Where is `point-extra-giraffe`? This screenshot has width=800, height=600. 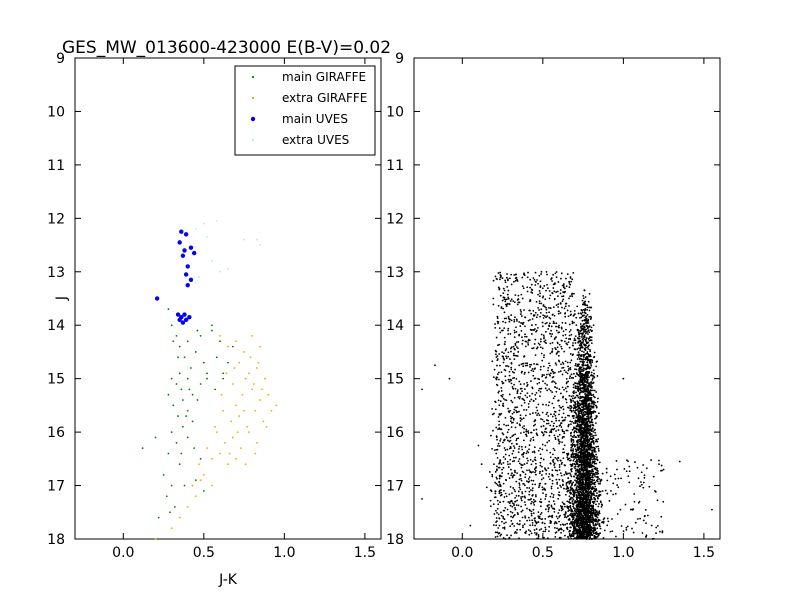 point-extra-giraffe is located at coordinates (242, 394).